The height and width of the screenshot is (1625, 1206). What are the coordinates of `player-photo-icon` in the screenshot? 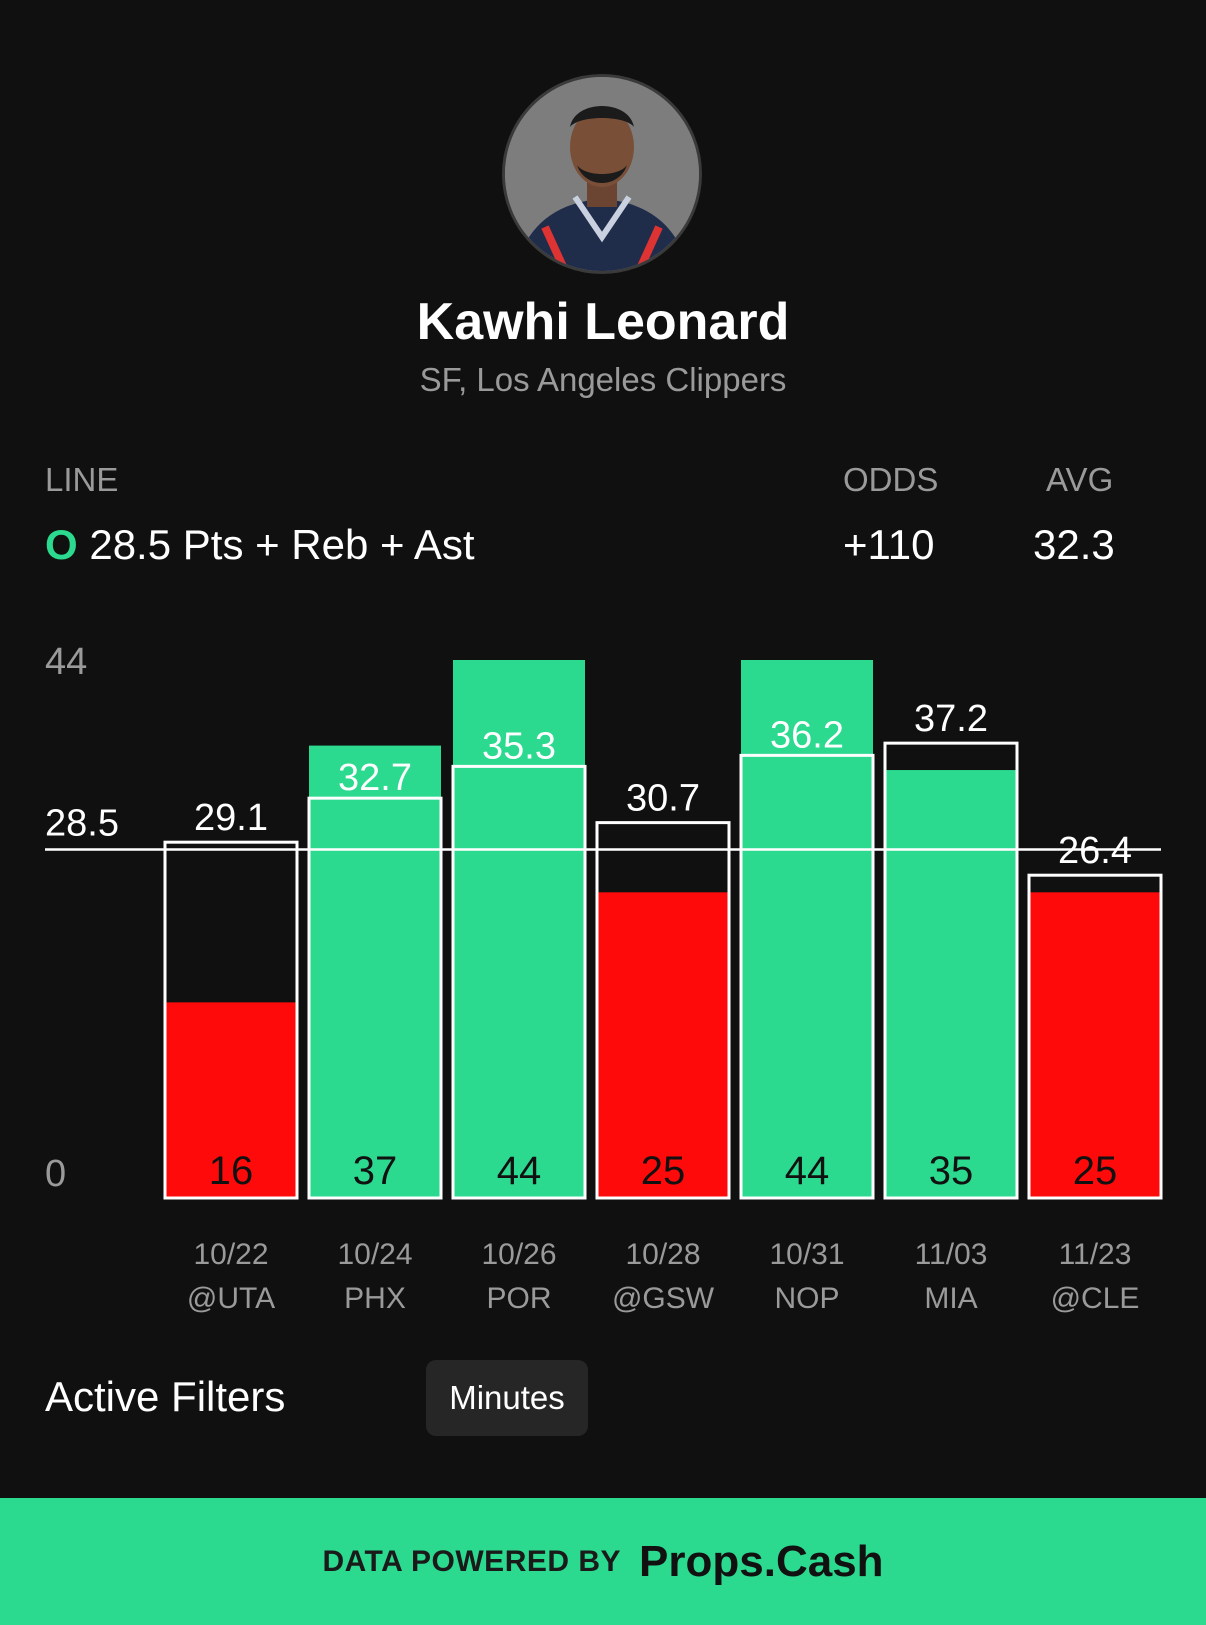 It's located at (602, 174).